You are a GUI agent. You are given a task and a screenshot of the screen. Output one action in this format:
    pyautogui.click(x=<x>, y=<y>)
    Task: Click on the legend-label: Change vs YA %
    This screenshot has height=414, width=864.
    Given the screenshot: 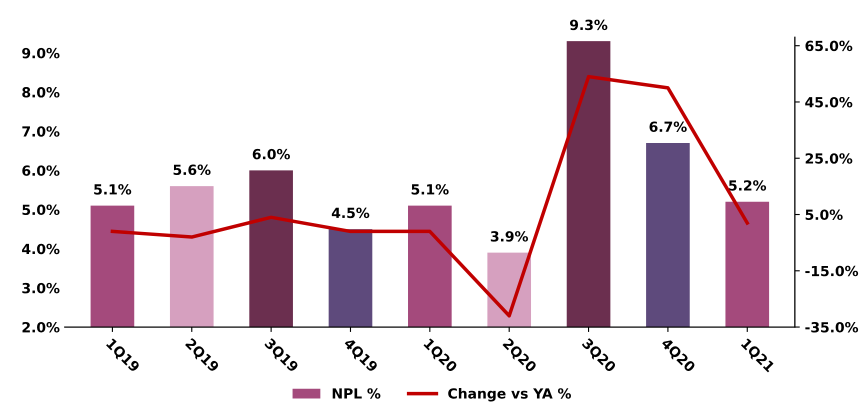 What is the action you would take?
    pyautogui.click(x=509, y=395)
    